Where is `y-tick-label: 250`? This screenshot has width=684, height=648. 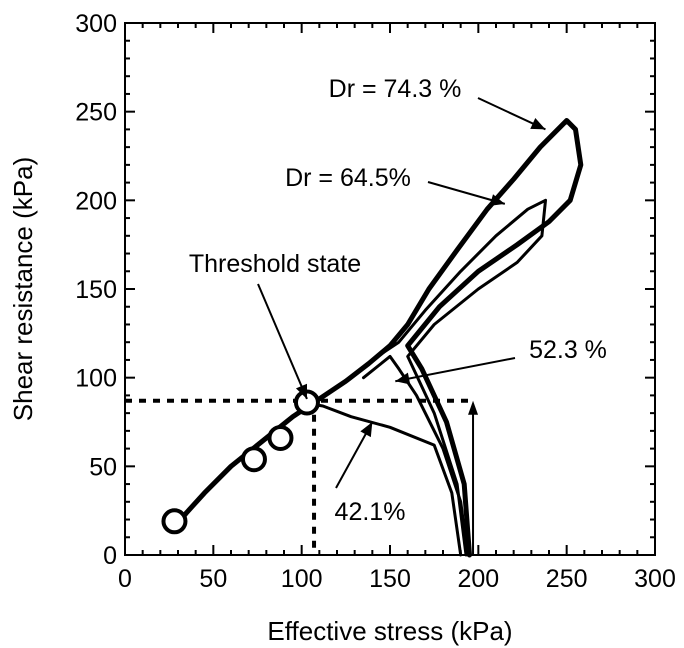 y-tick-label: 250 is located at coordinates (96, 113).